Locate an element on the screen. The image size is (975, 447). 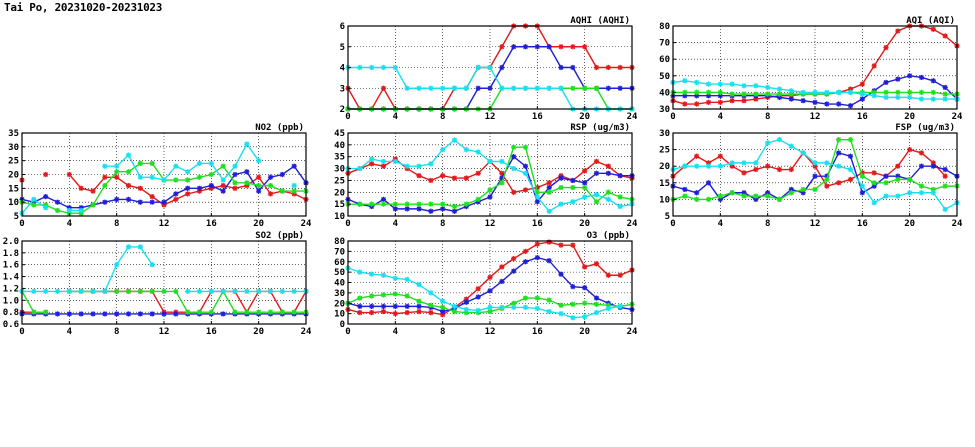
series-line is located at coordinates (182, 162).